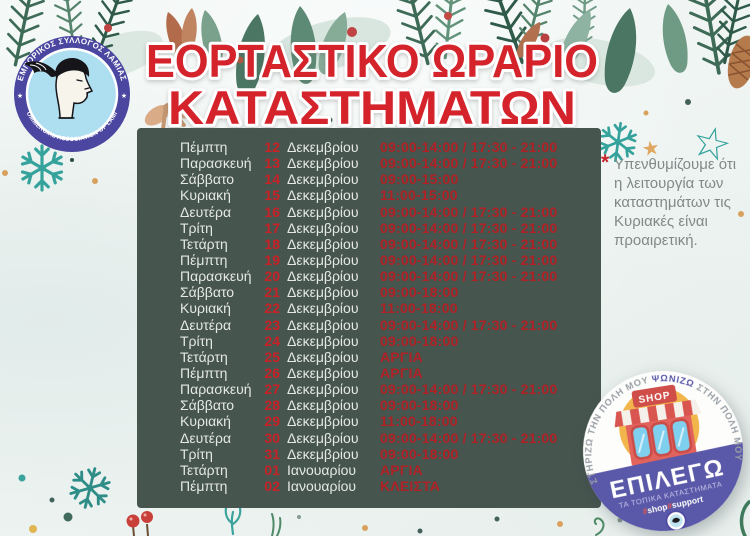  Describe the element at coordinates (369, 292) in the screenshot. I see `schedule-row: Σάββατο 21 Δεκεμβρίου 09:00-18:00` at that location.